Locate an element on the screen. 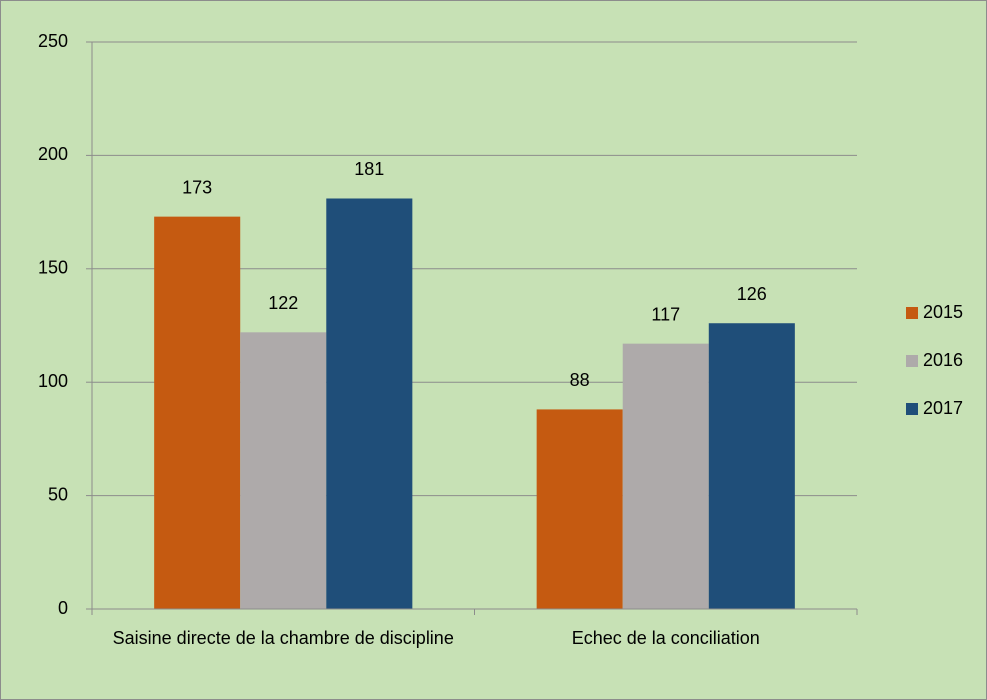 This screenshot has height=700, width=987. data-label: 122 is located at coordinates (283, 303).